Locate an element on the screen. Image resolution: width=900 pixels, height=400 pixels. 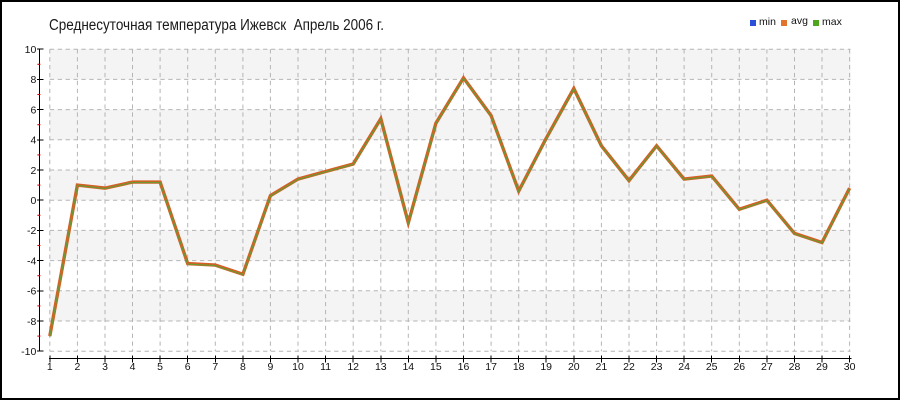
svg-text: 20 is located at coordinates (574, 367).